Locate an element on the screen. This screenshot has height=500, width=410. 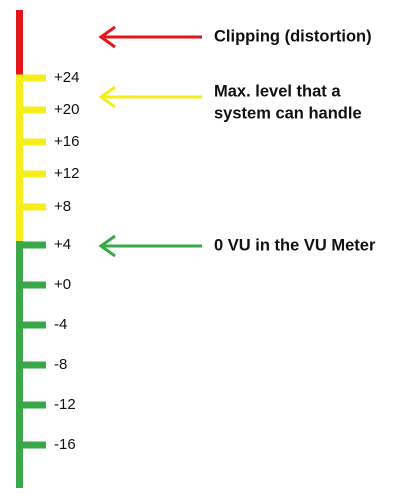
tick-label: +0 is located at coordinates (62, 284).